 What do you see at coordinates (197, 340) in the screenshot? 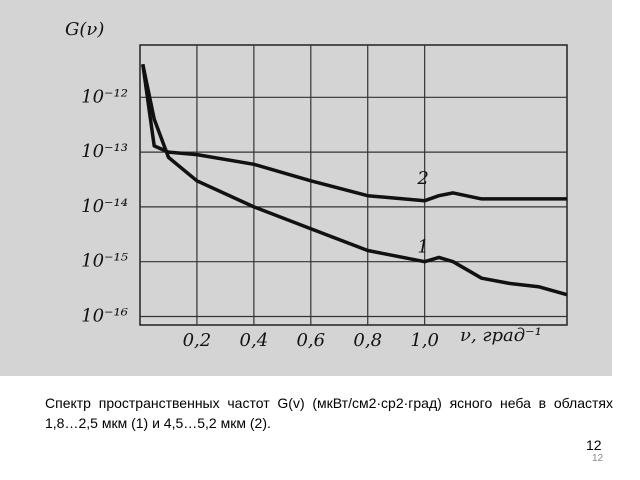
I see `x-tick-label: 0,2` at bounding box center [197, 340].